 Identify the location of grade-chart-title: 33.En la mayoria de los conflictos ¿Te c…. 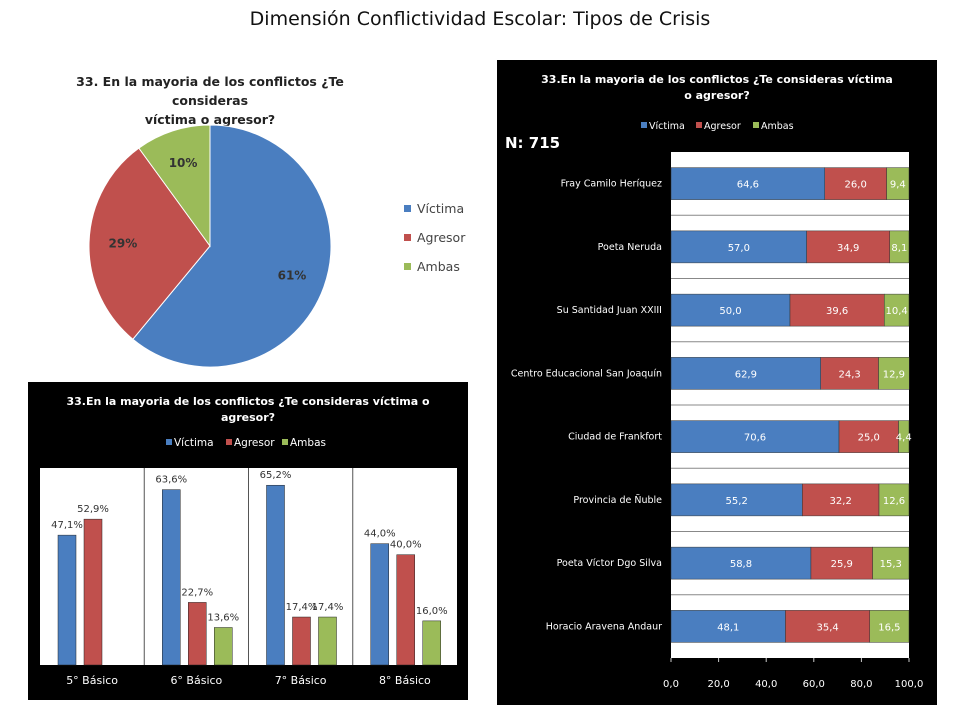
(248, 410).